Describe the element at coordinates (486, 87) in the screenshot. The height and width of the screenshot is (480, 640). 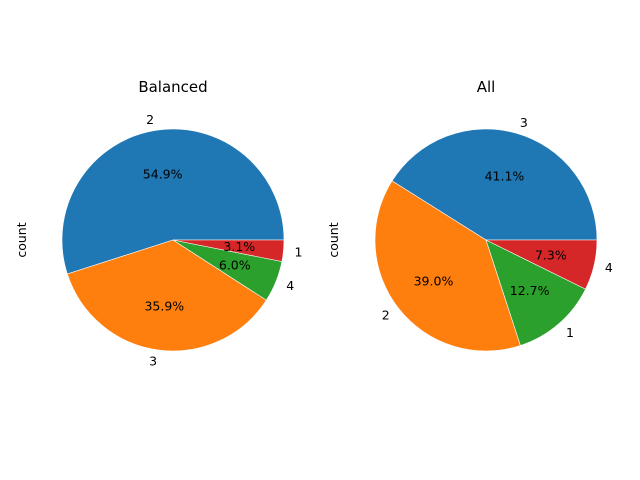
I see `chart-title: All` at that location.